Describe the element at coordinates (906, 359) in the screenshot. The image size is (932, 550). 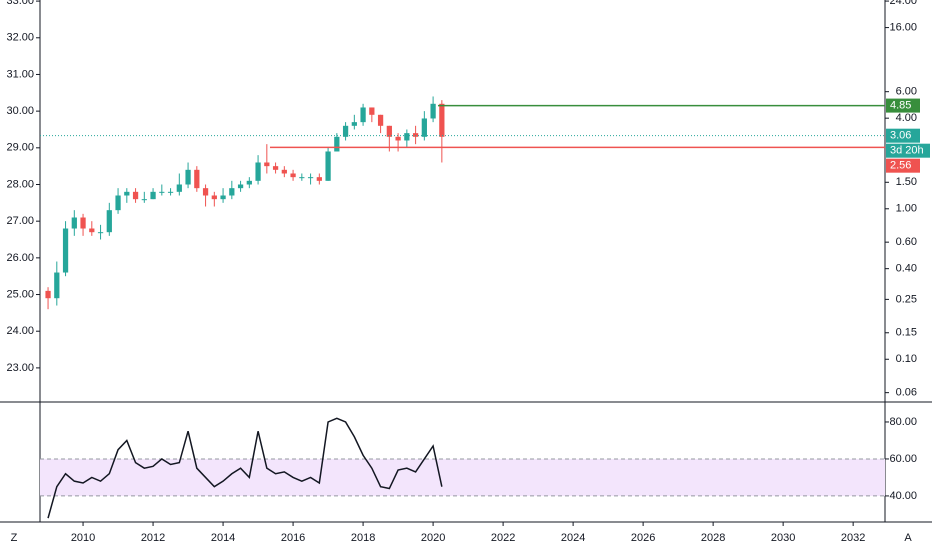
I see `y2-tick-label: 0.10` at that location.